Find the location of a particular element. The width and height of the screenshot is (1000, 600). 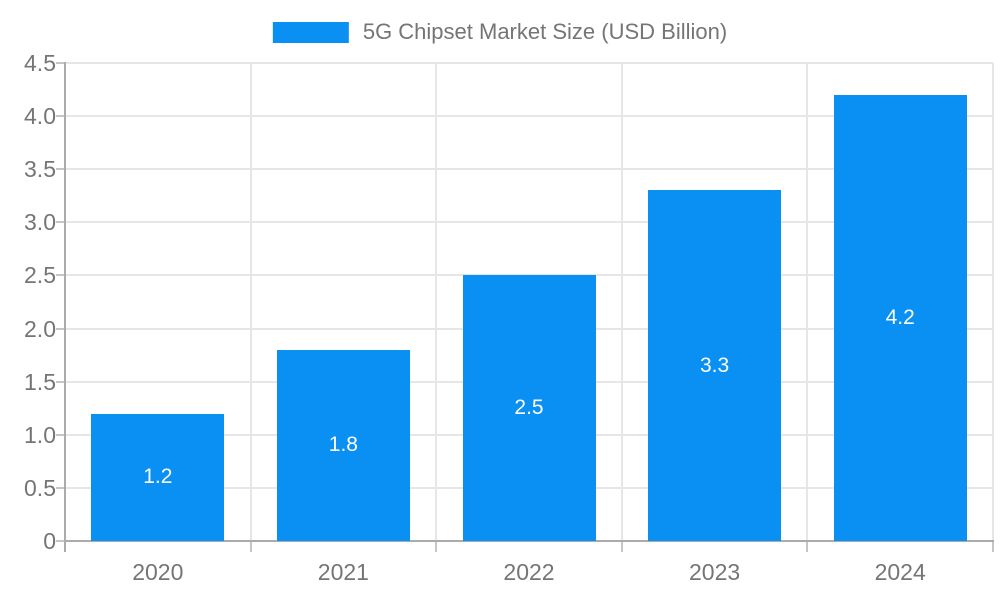

y-tick-label: 4.5 is located at coordinates (40, 63).